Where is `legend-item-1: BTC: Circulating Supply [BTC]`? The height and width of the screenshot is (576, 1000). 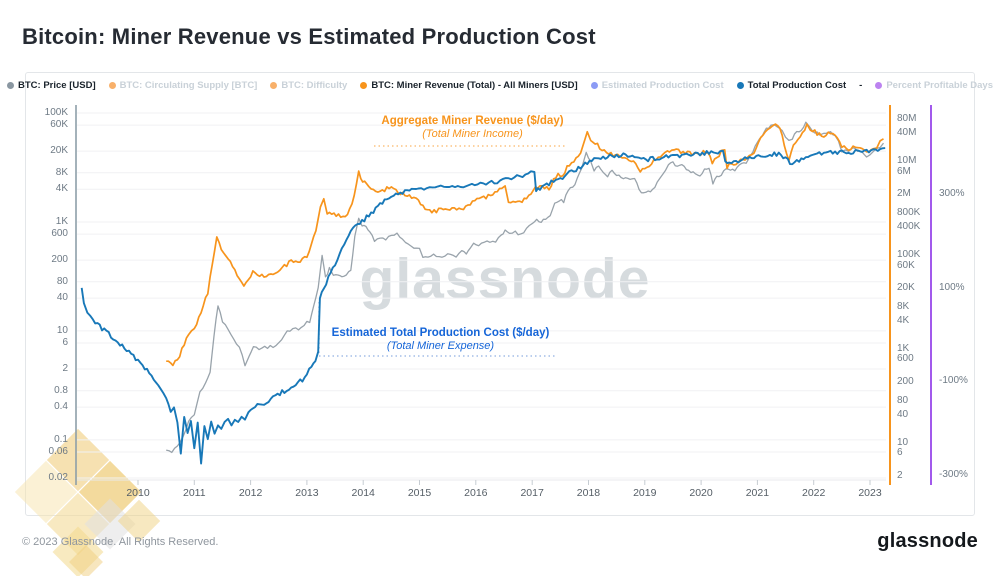 legend-item-1: BTC: Circulating Supply [BTC] is located at coordinates (183, 85).